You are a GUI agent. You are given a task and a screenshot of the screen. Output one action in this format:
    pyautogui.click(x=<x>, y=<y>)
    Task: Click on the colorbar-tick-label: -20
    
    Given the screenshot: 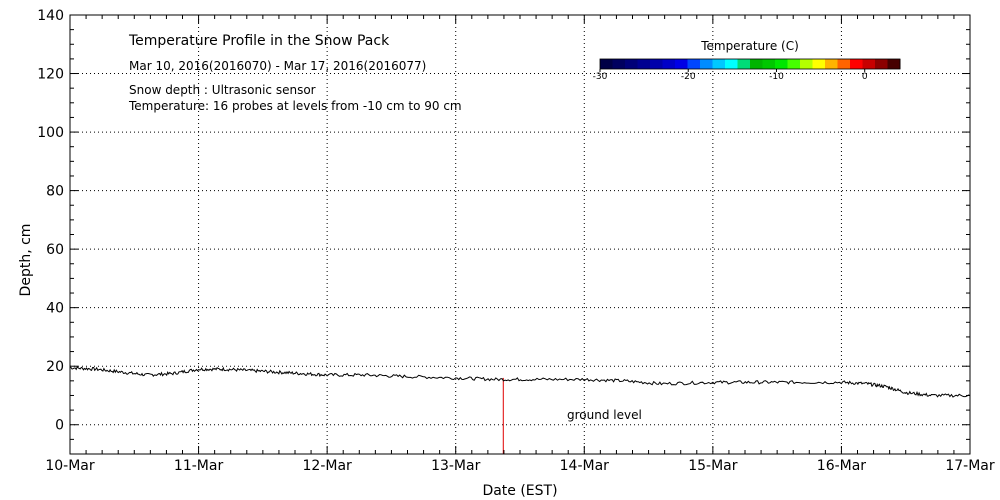 What is the action you would take?
    pyautogui.click(x=688, y=77)
    